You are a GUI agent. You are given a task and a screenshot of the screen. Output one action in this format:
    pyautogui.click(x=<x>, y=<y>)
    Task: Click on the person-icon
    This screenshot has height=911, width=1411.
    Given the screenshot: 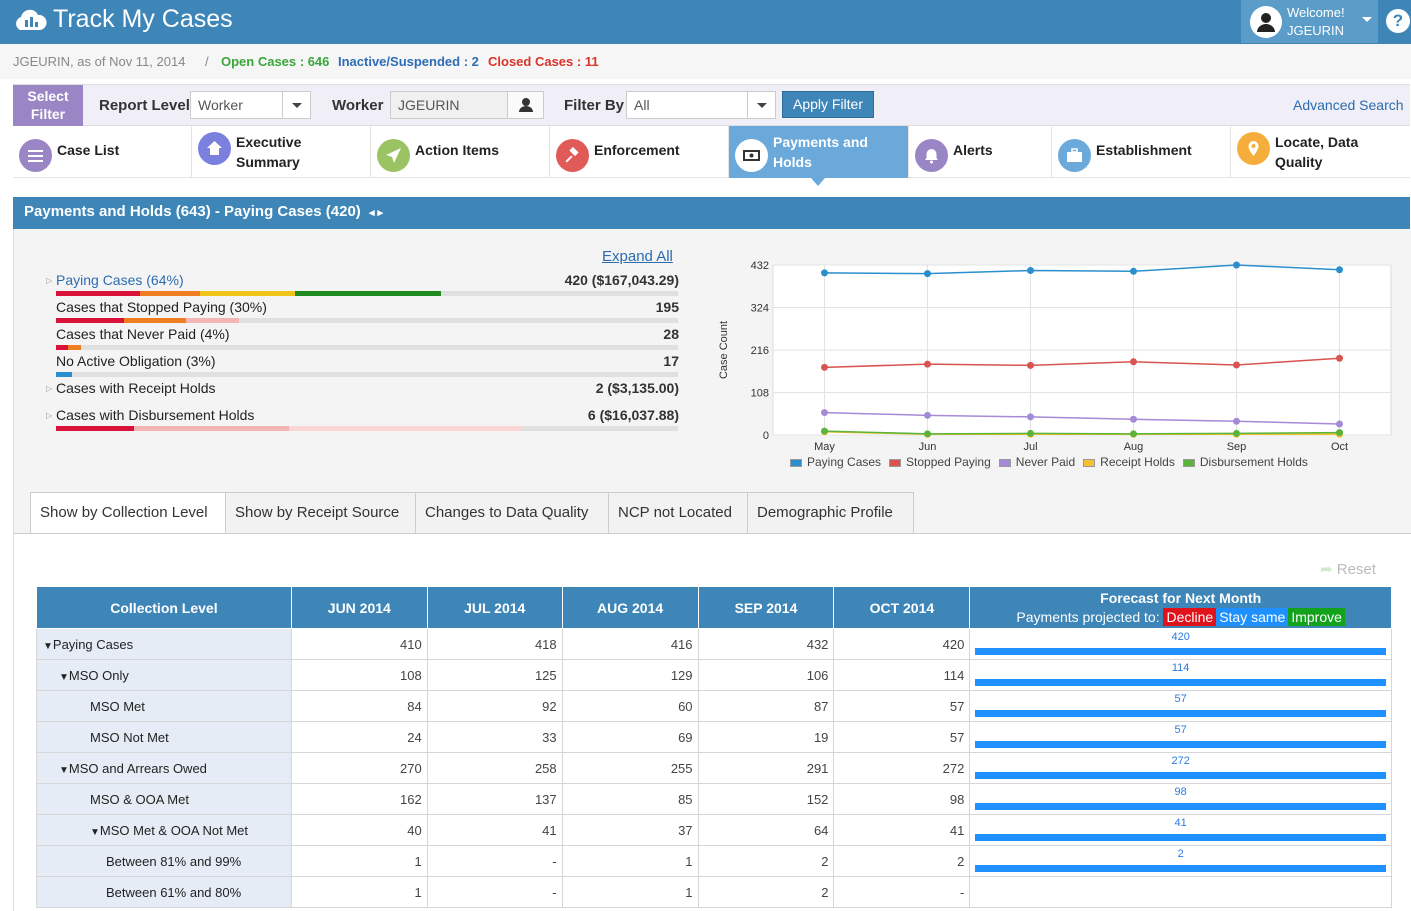 What is the action you would take?
    pyautogui.click(x=525, y=105)
    